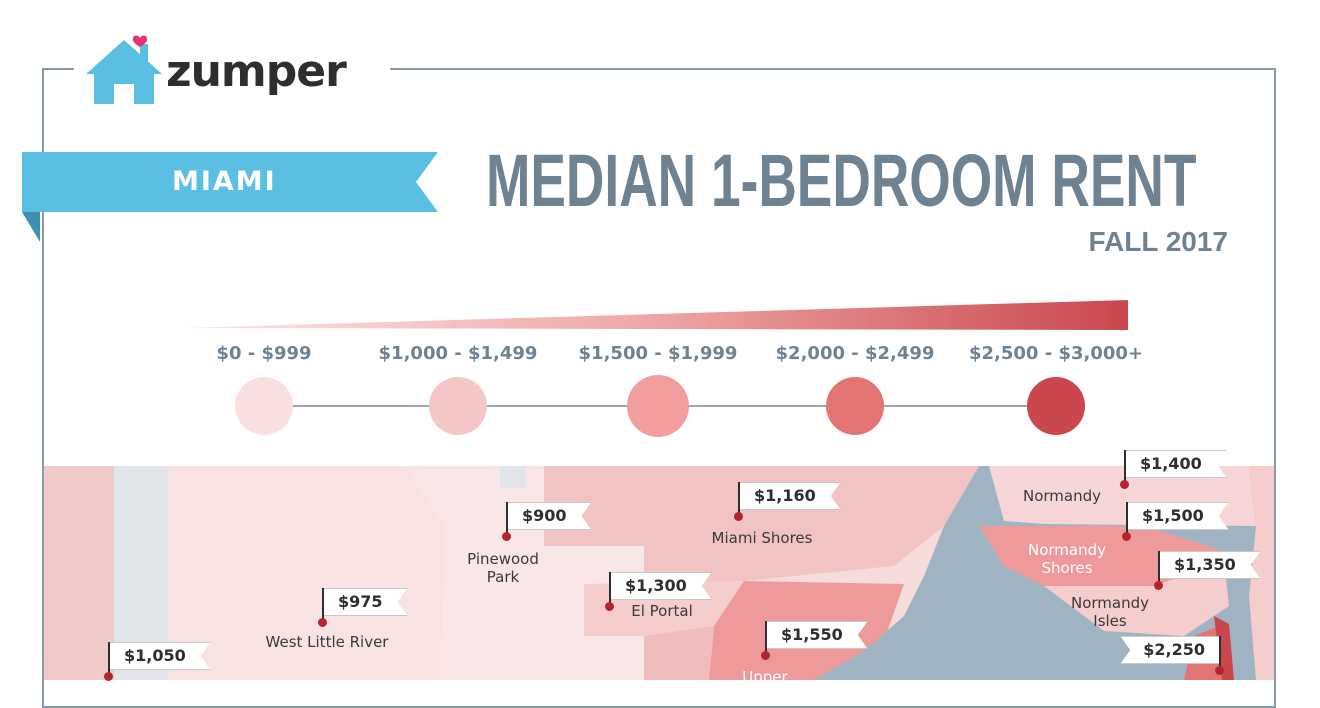 This screenshot has height=708, width=1320. Describe the element at coordinates (929, 573) in the screenshot. I see `biscayne-bay-water` at that location.